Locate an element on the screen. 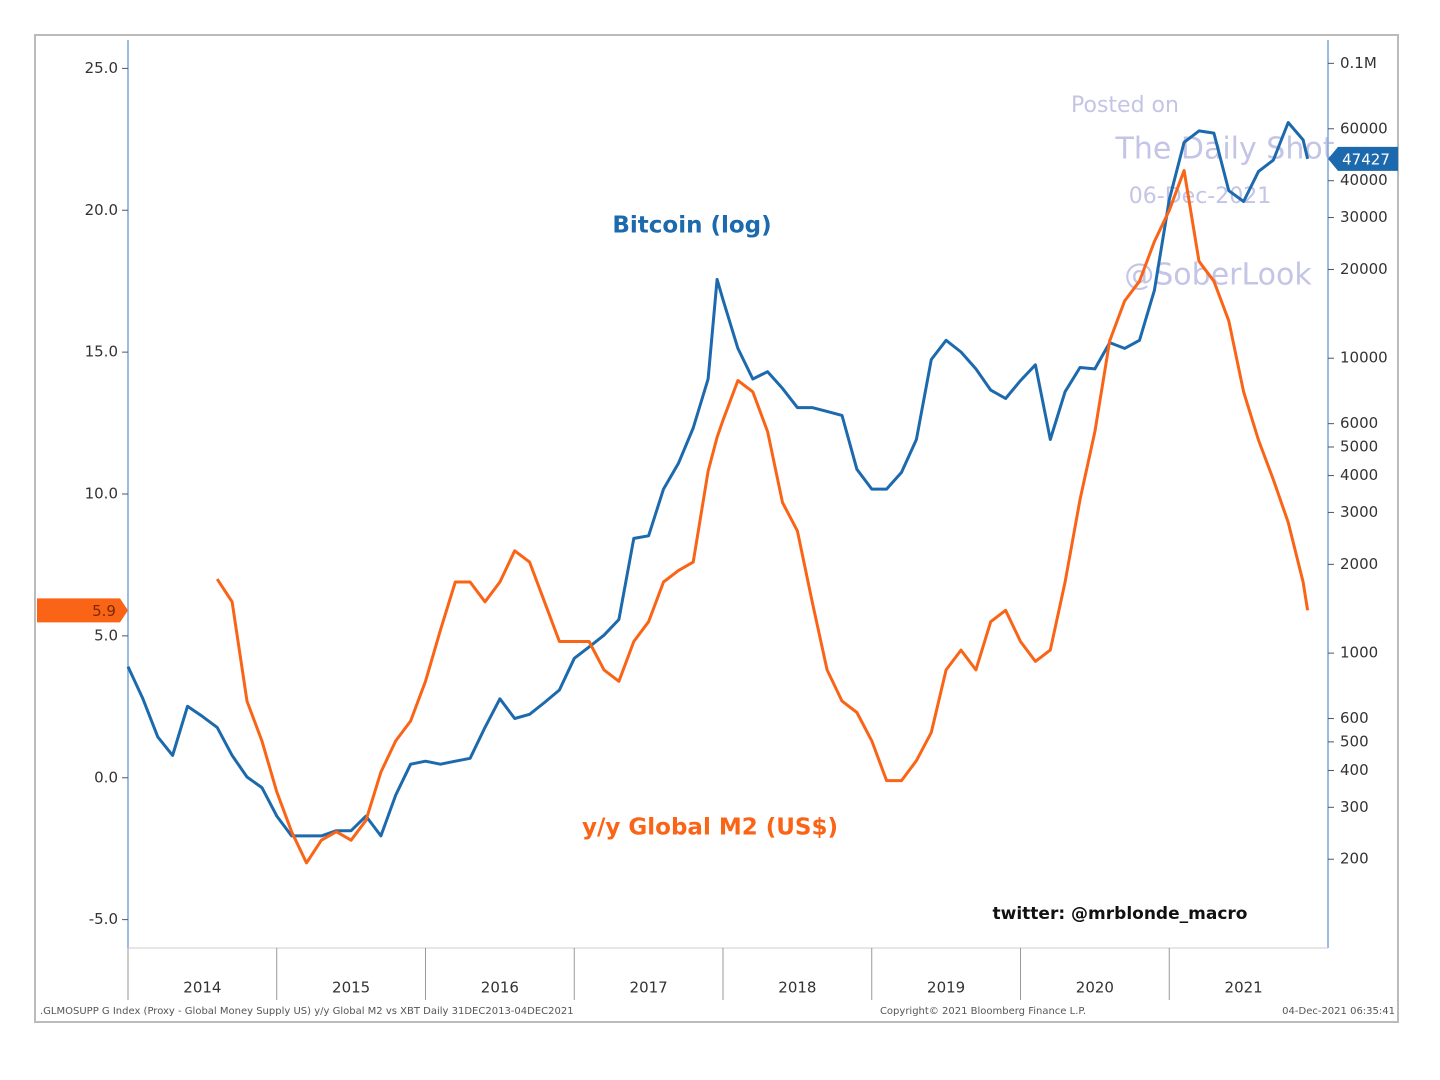 This screenshot has width=1440, height=1080. series-label: y/y Global M2 (US$) is located at coordinates (710, 828).